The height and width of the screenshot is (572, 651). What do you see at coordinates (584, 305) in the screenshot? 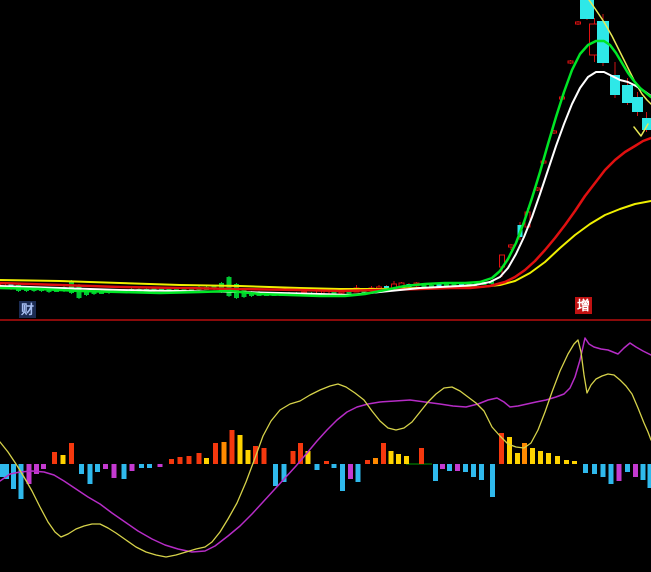
I see `price-panel-marker-zeng: 增` at bounding box center [584, 305].